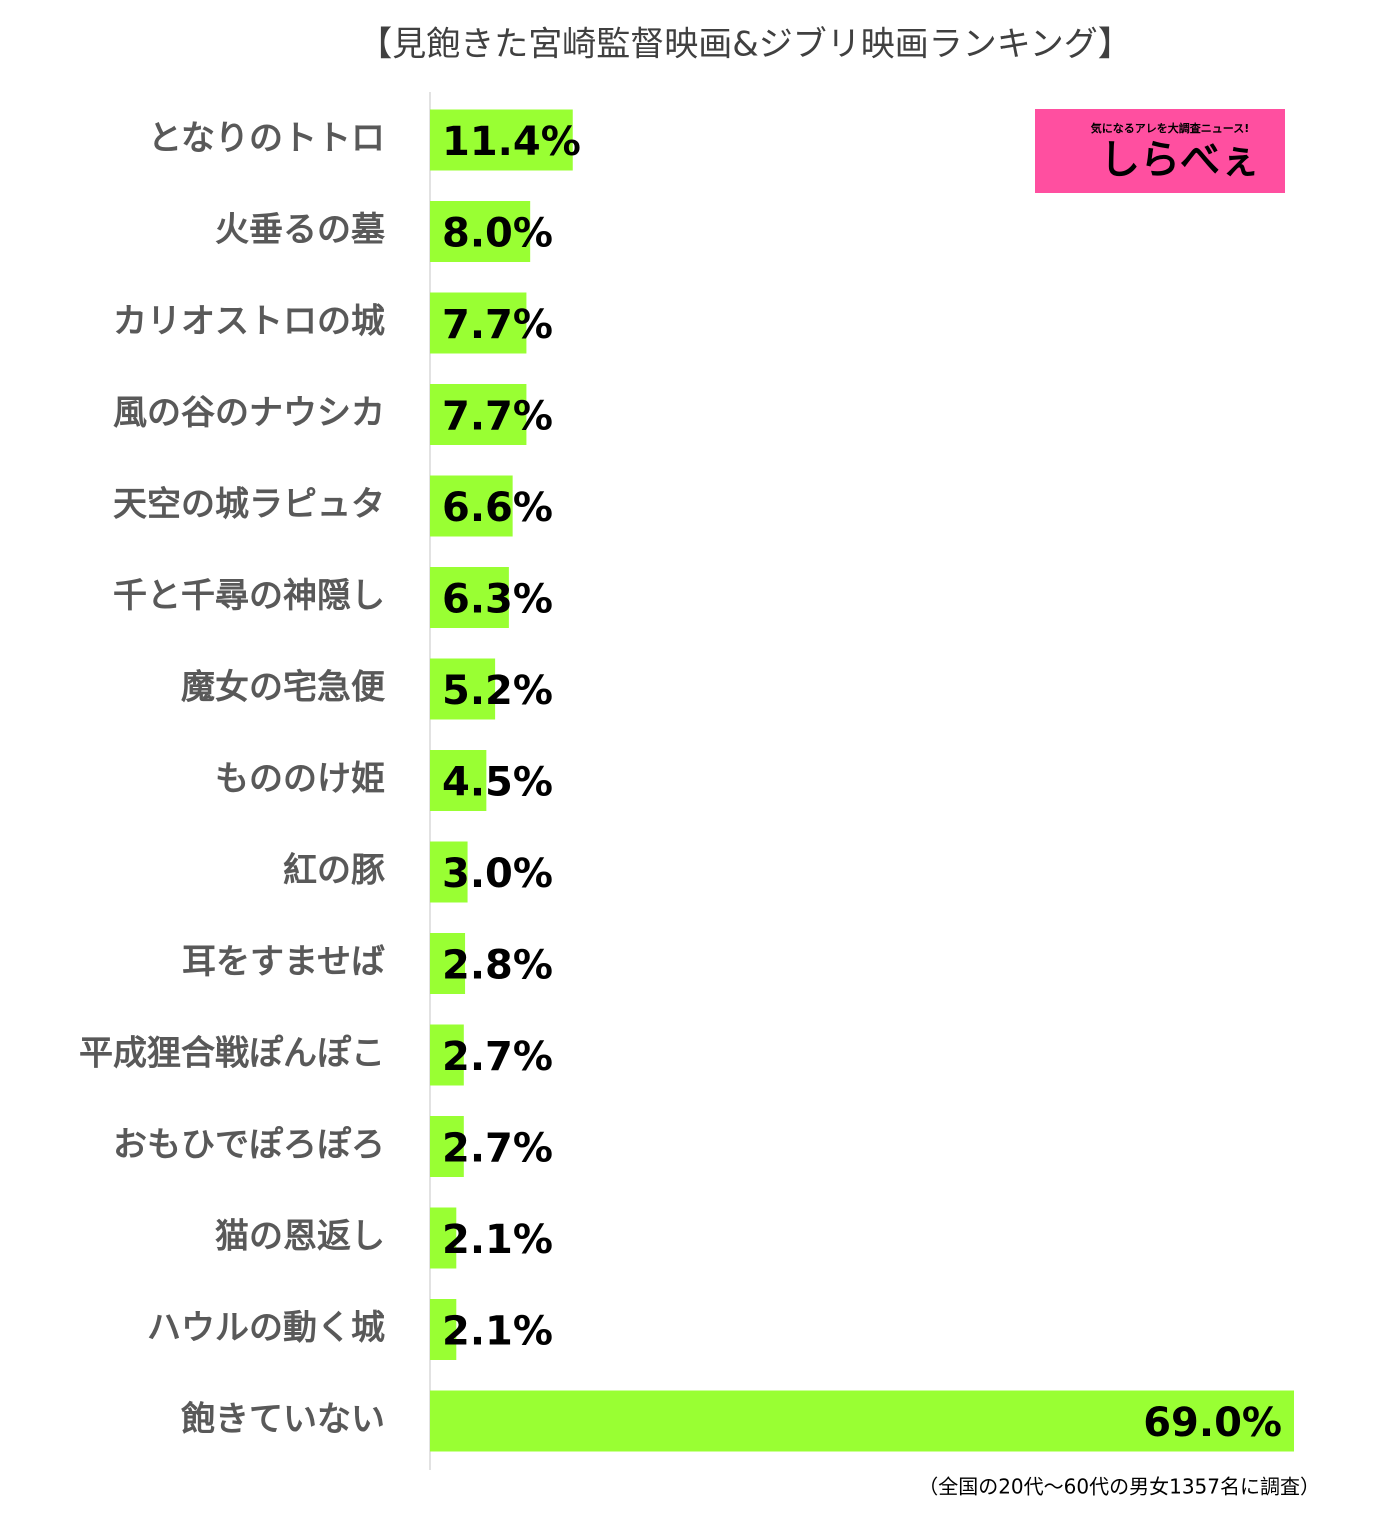 This screenshot has width=1379, height=1525. I want to click on value-label: 5.2%, so click(497, 691).